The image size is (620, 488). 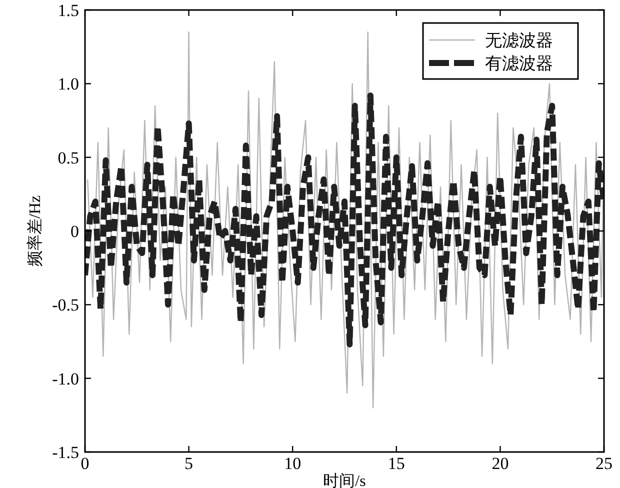 I want to click on x-tick-label: 20, so click(x=500, y=463).